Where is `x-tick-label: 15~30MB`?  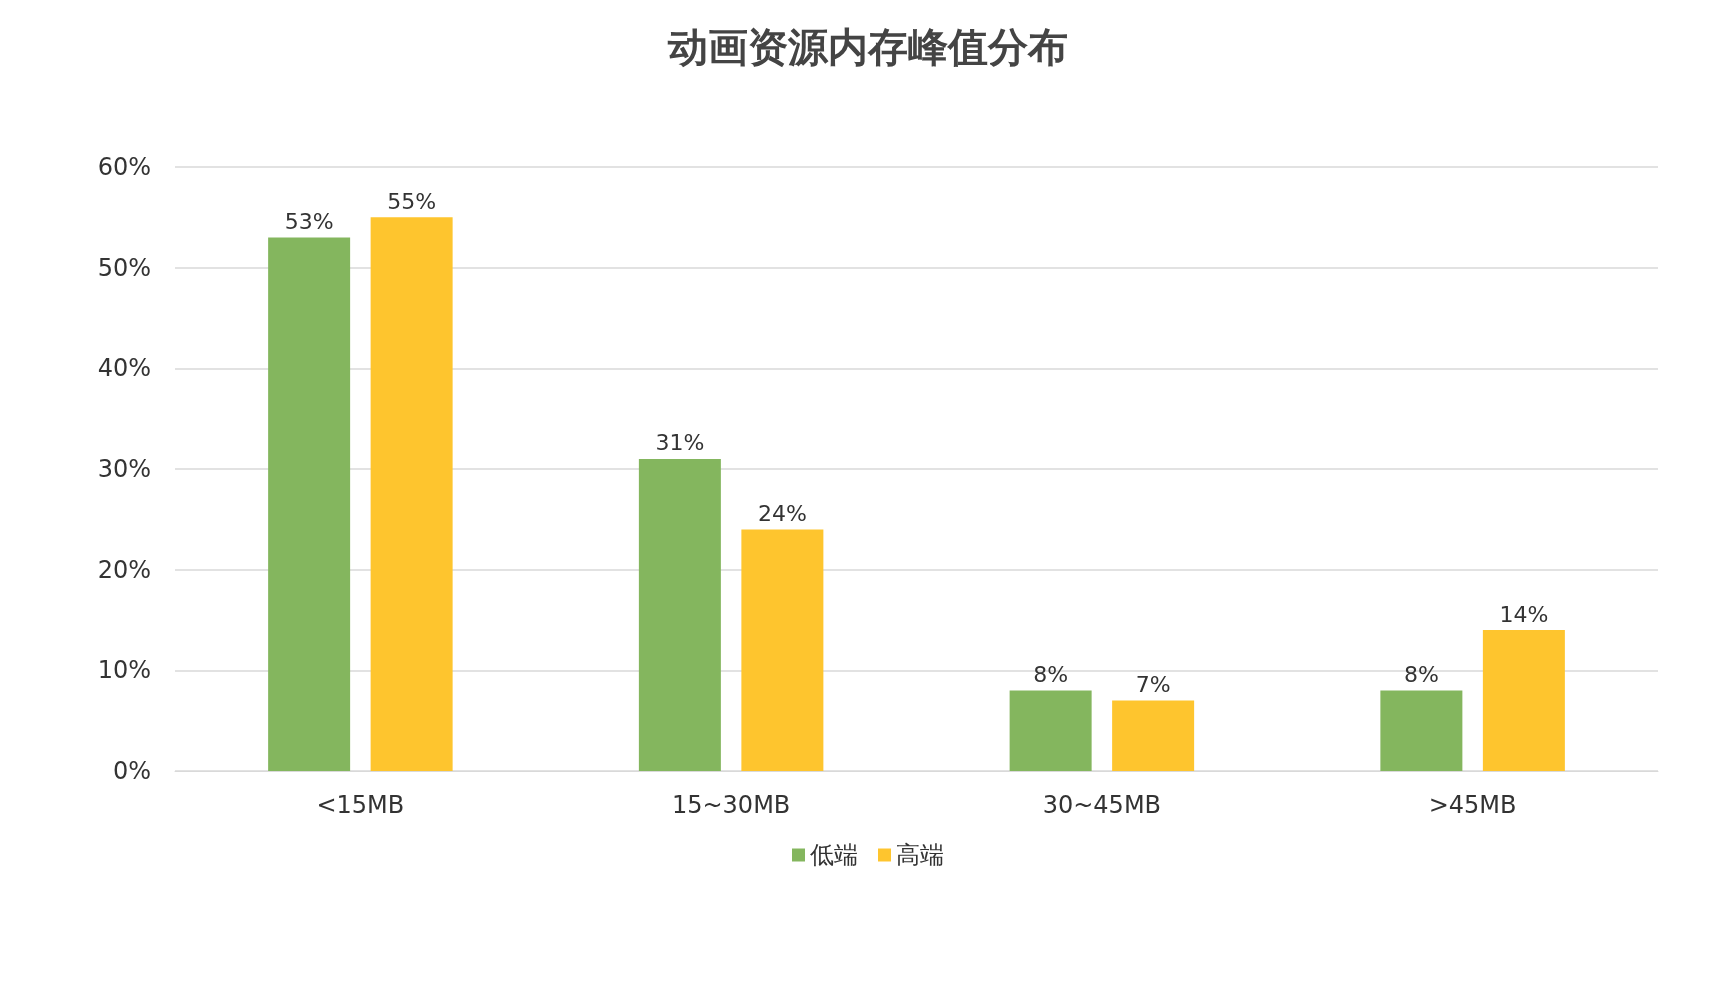
x-tick-label: 15~30MB is located at coordinates (731, 805).